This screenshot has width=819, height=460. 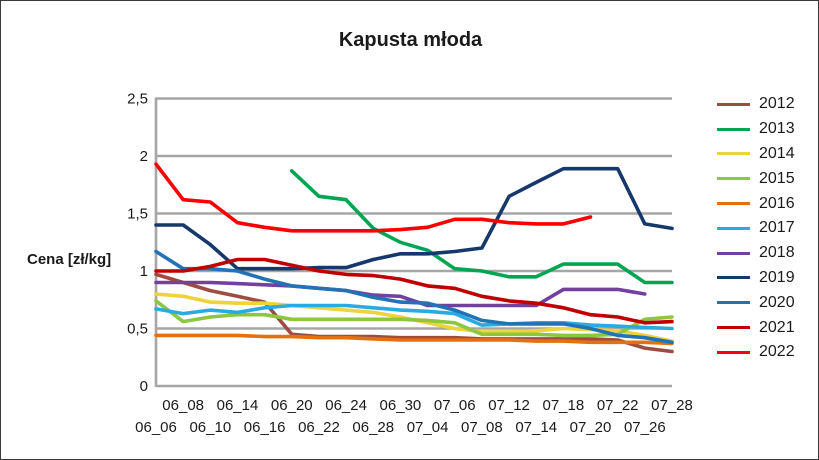 What do you see at coordinates (618, 405) in the screenshot?
I see `x-tick-label: 07_22` at bounding box center [618, 405].